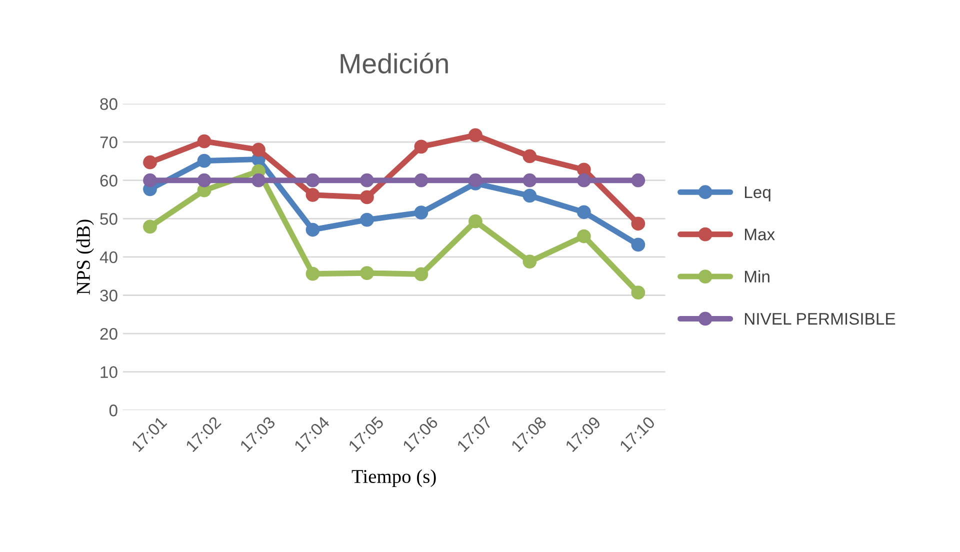 The image size is (960, 552). I want to click on y-tick-label: 50, so click(109, 219).